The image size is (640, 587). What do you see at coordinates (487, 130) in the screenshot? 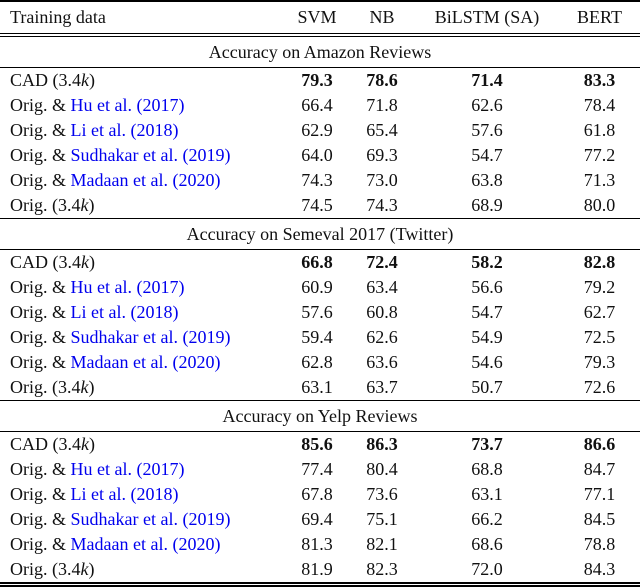
I see `value-bilstm: 57.6` at bounding box center [487, 130].